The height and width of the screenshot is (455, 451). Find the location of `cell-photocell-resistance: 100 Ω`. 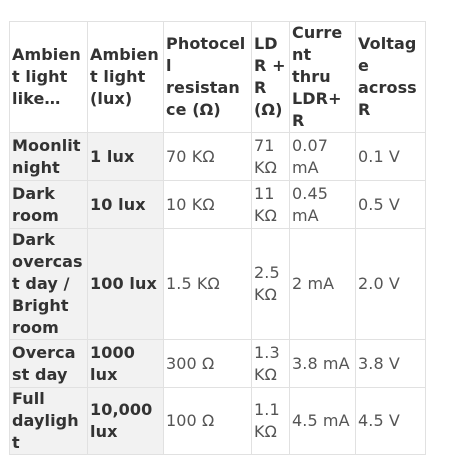

cell-photocell-resistance: 100 Ω is located at coordinates (207, 421).